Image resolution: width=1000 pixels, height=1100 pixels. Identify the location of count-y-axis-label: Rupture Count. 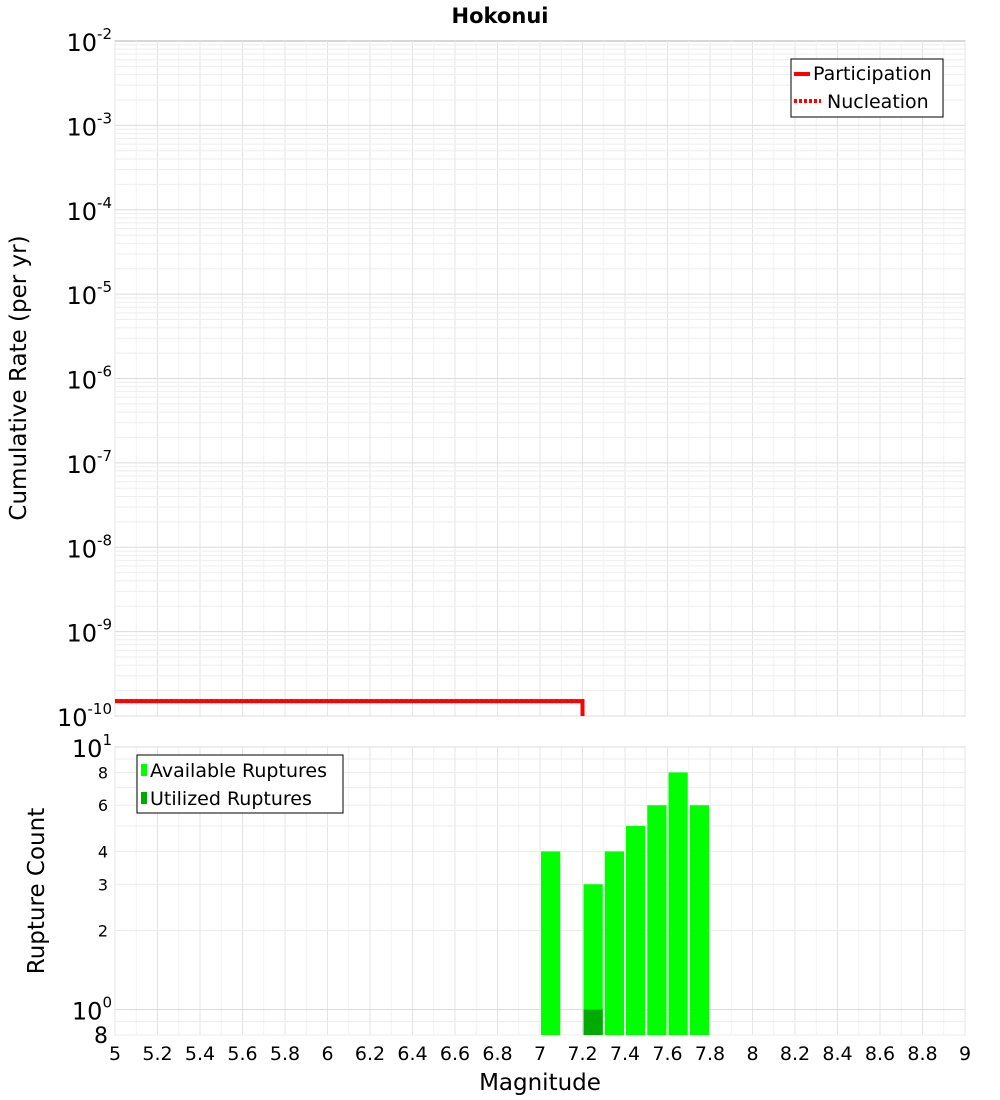
(37, 891).